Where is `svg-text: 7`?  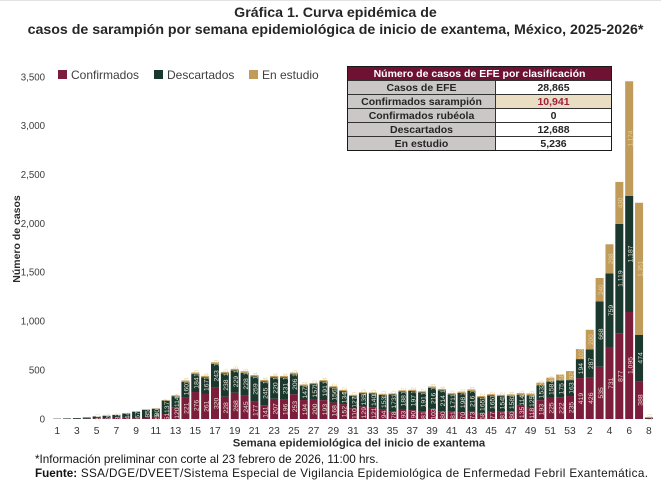 svg-text: 7 is located at coordinates (167, 400).